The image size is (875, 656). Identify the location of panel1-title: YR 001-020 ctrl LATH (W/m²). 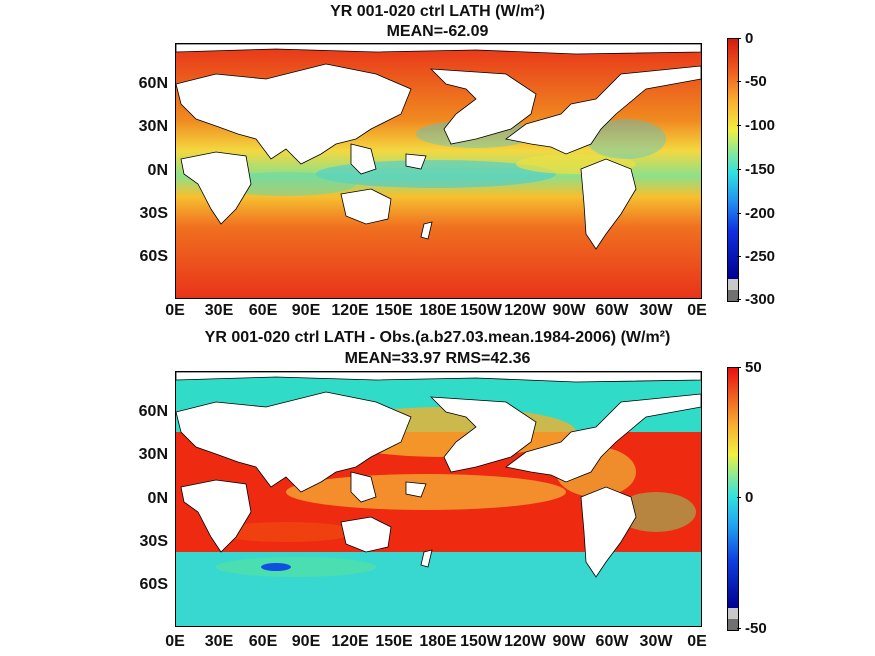
(437, 11).